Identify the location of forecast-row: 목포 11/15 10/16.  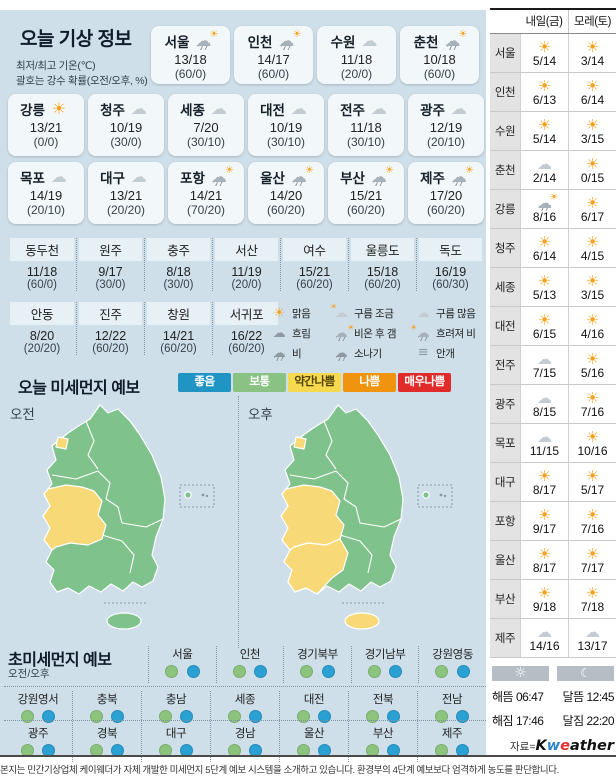
(553, 443).